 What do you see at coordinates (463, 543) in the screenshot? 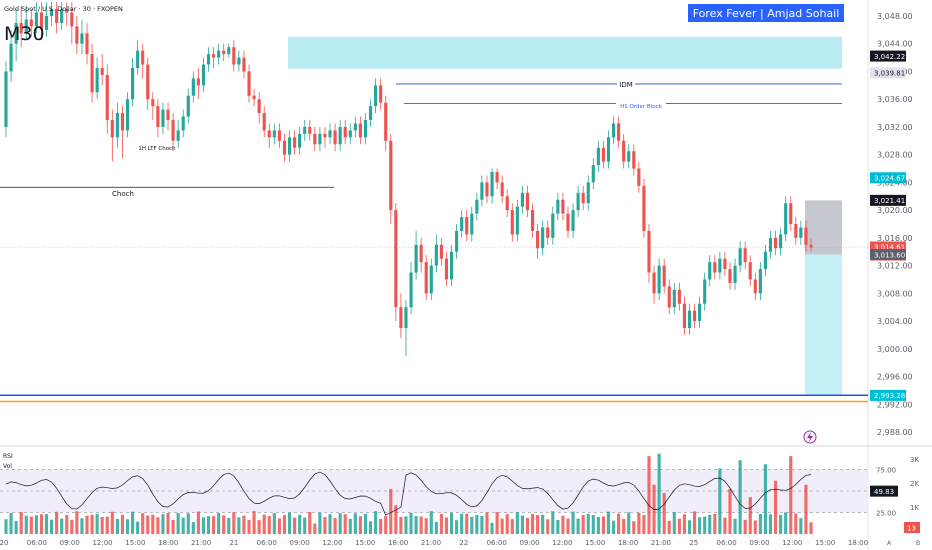
I see `time-tick-label: 22` at bounding box center [463, 543].